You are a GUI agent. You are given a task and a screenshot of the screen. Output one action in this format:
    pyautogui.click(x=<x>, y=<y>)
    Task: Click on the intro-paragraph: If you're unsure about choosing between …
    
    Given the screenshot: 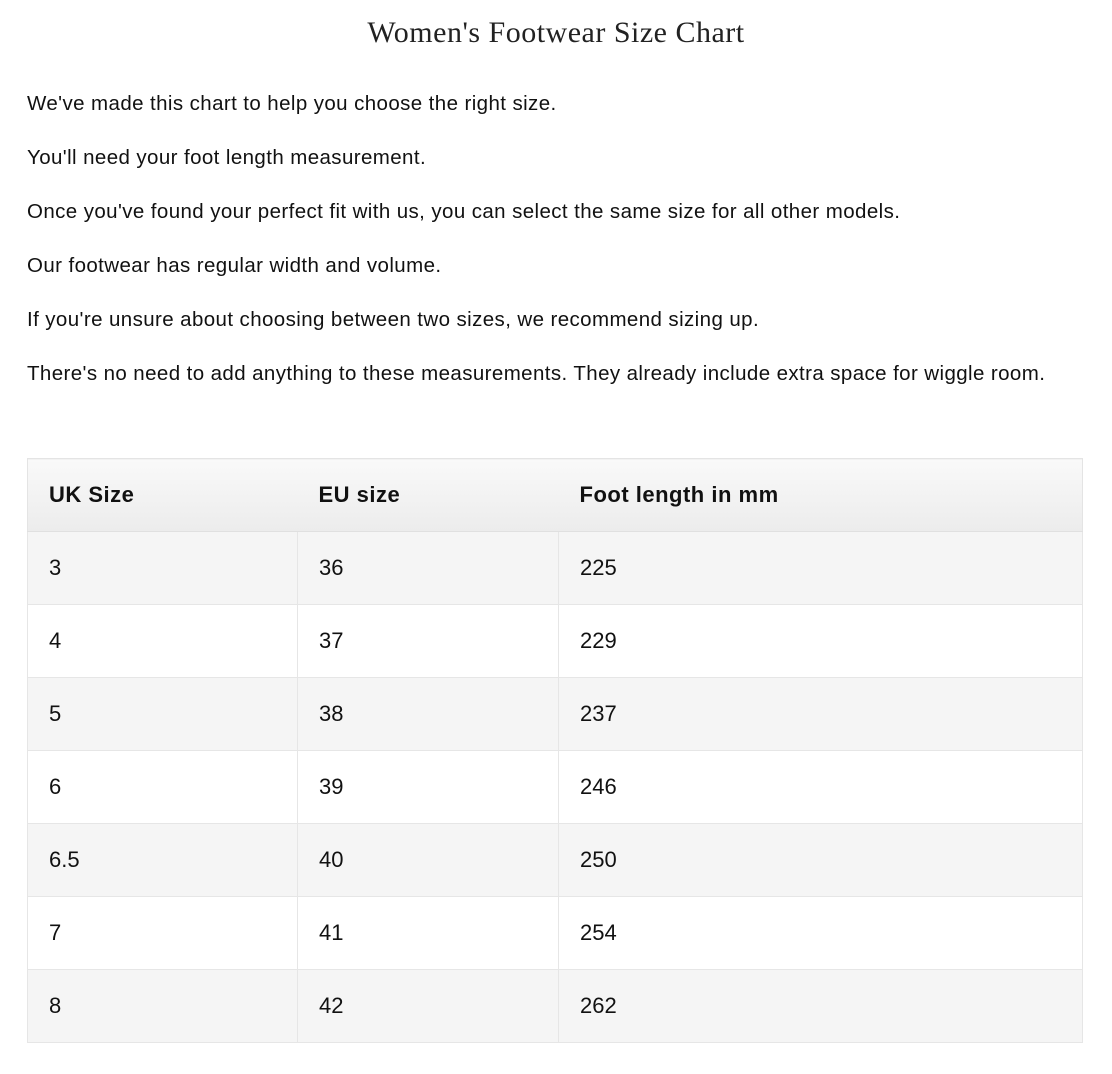 What is the action you would take?
    pyautogui.click(x=393, y=319)
    